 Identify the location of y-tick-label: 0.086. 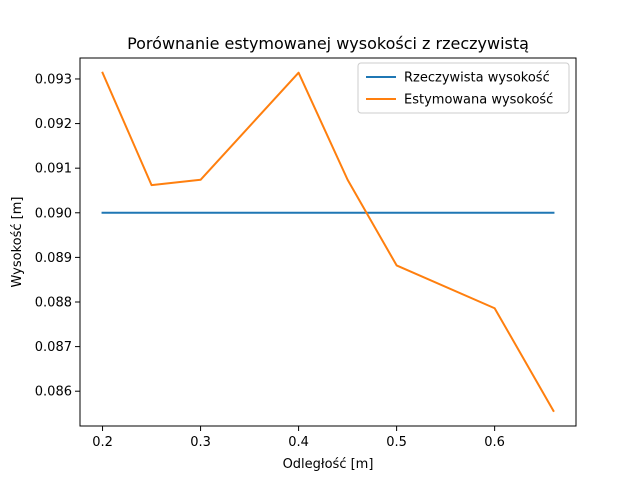
(53, 392).